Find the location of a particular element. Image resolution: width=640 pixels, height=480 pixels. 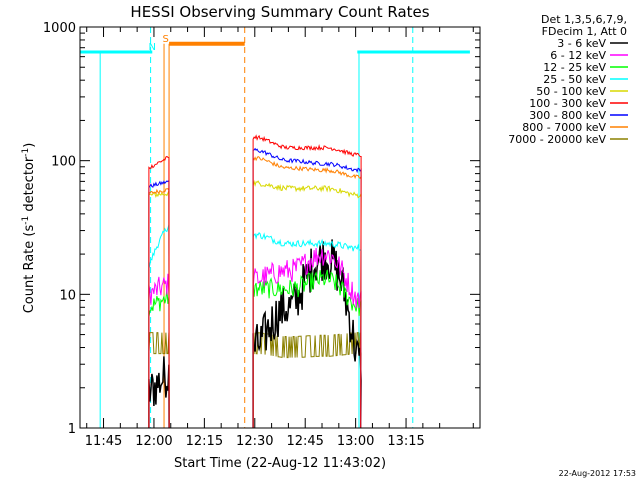

flag-label: N is located at coordinates (152, 47).